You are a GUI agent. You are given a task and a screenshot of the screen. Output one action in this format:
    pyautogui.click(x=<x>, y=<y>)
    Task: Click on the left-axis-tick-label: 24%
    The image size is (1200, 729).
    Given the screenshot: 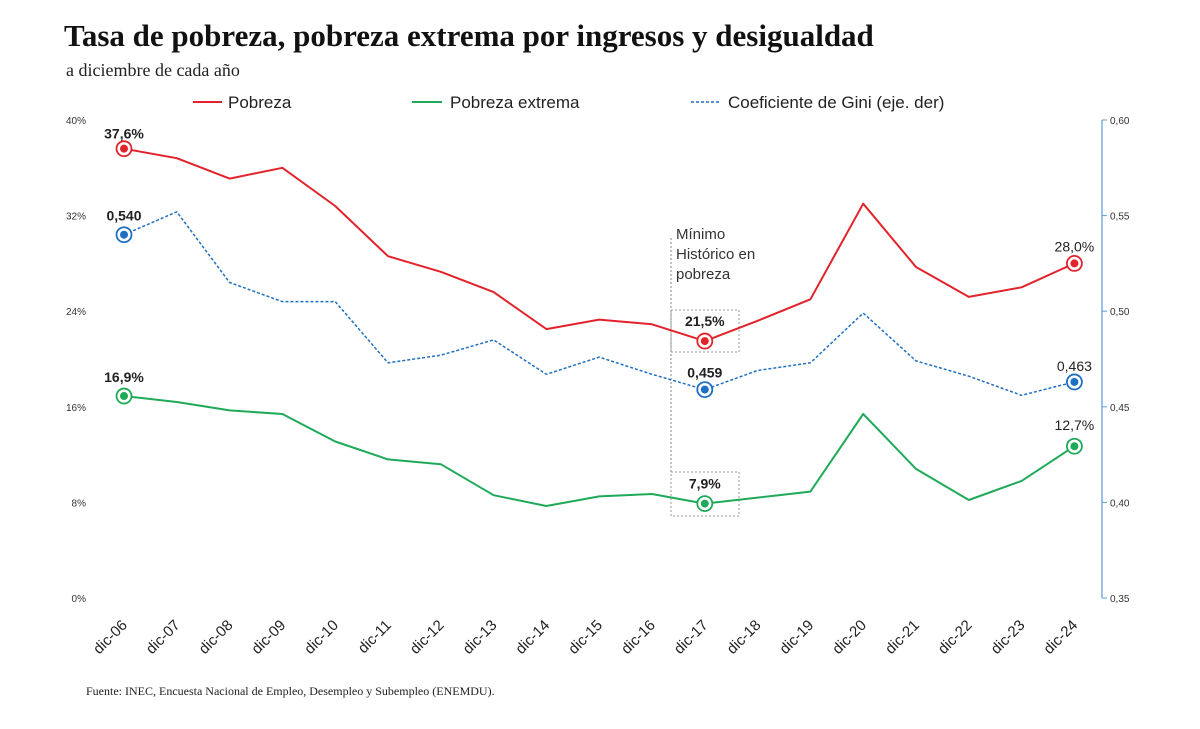 What is the action you would take?
    pyautogui.click(x=76, y=312)
    